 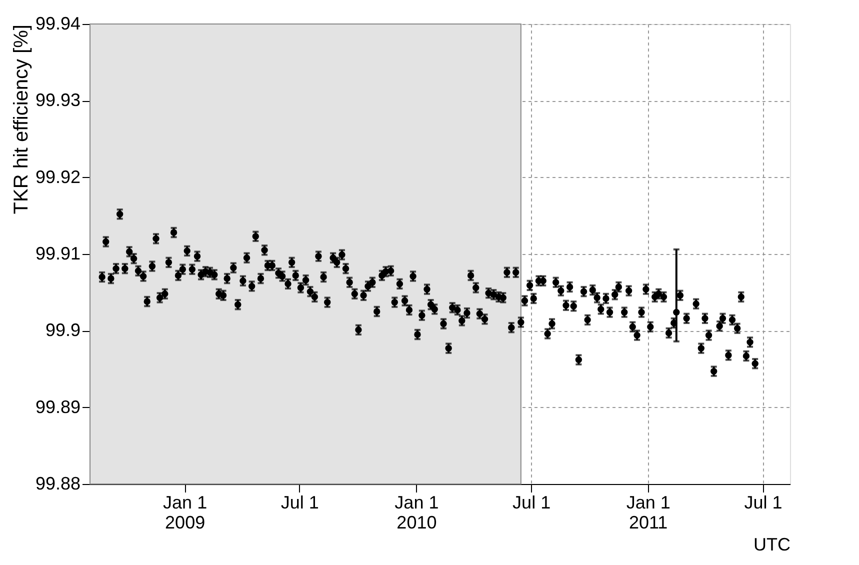 I want to click on y-tick-label: 99.93, so click(x=57, y=100).